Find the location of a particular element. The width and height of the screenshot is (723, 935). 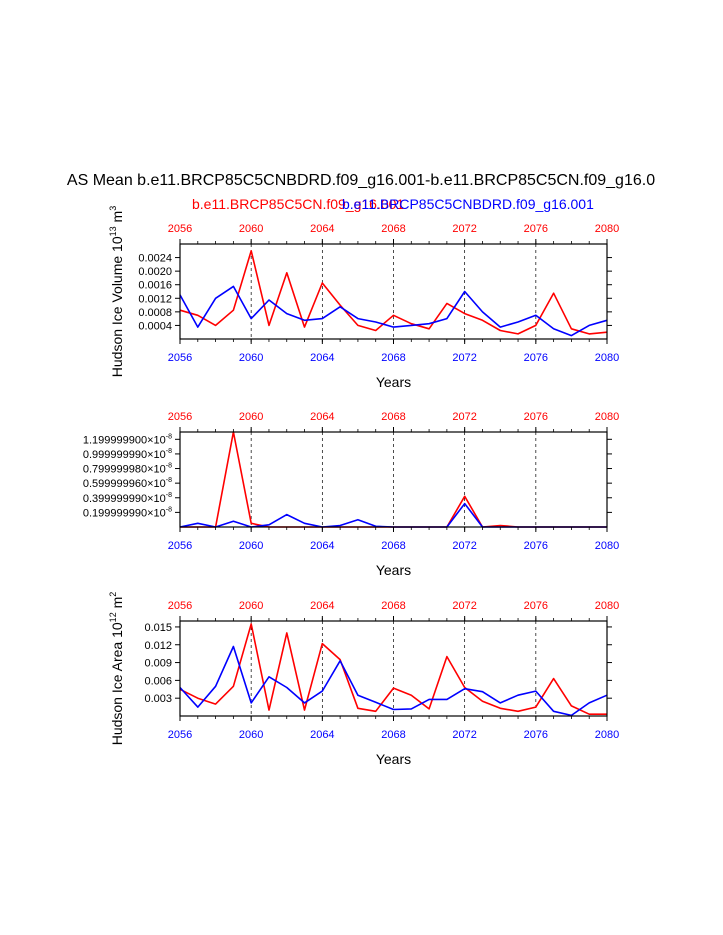

y-tick-label: 0.0016 is located at coordinates (155, 286).